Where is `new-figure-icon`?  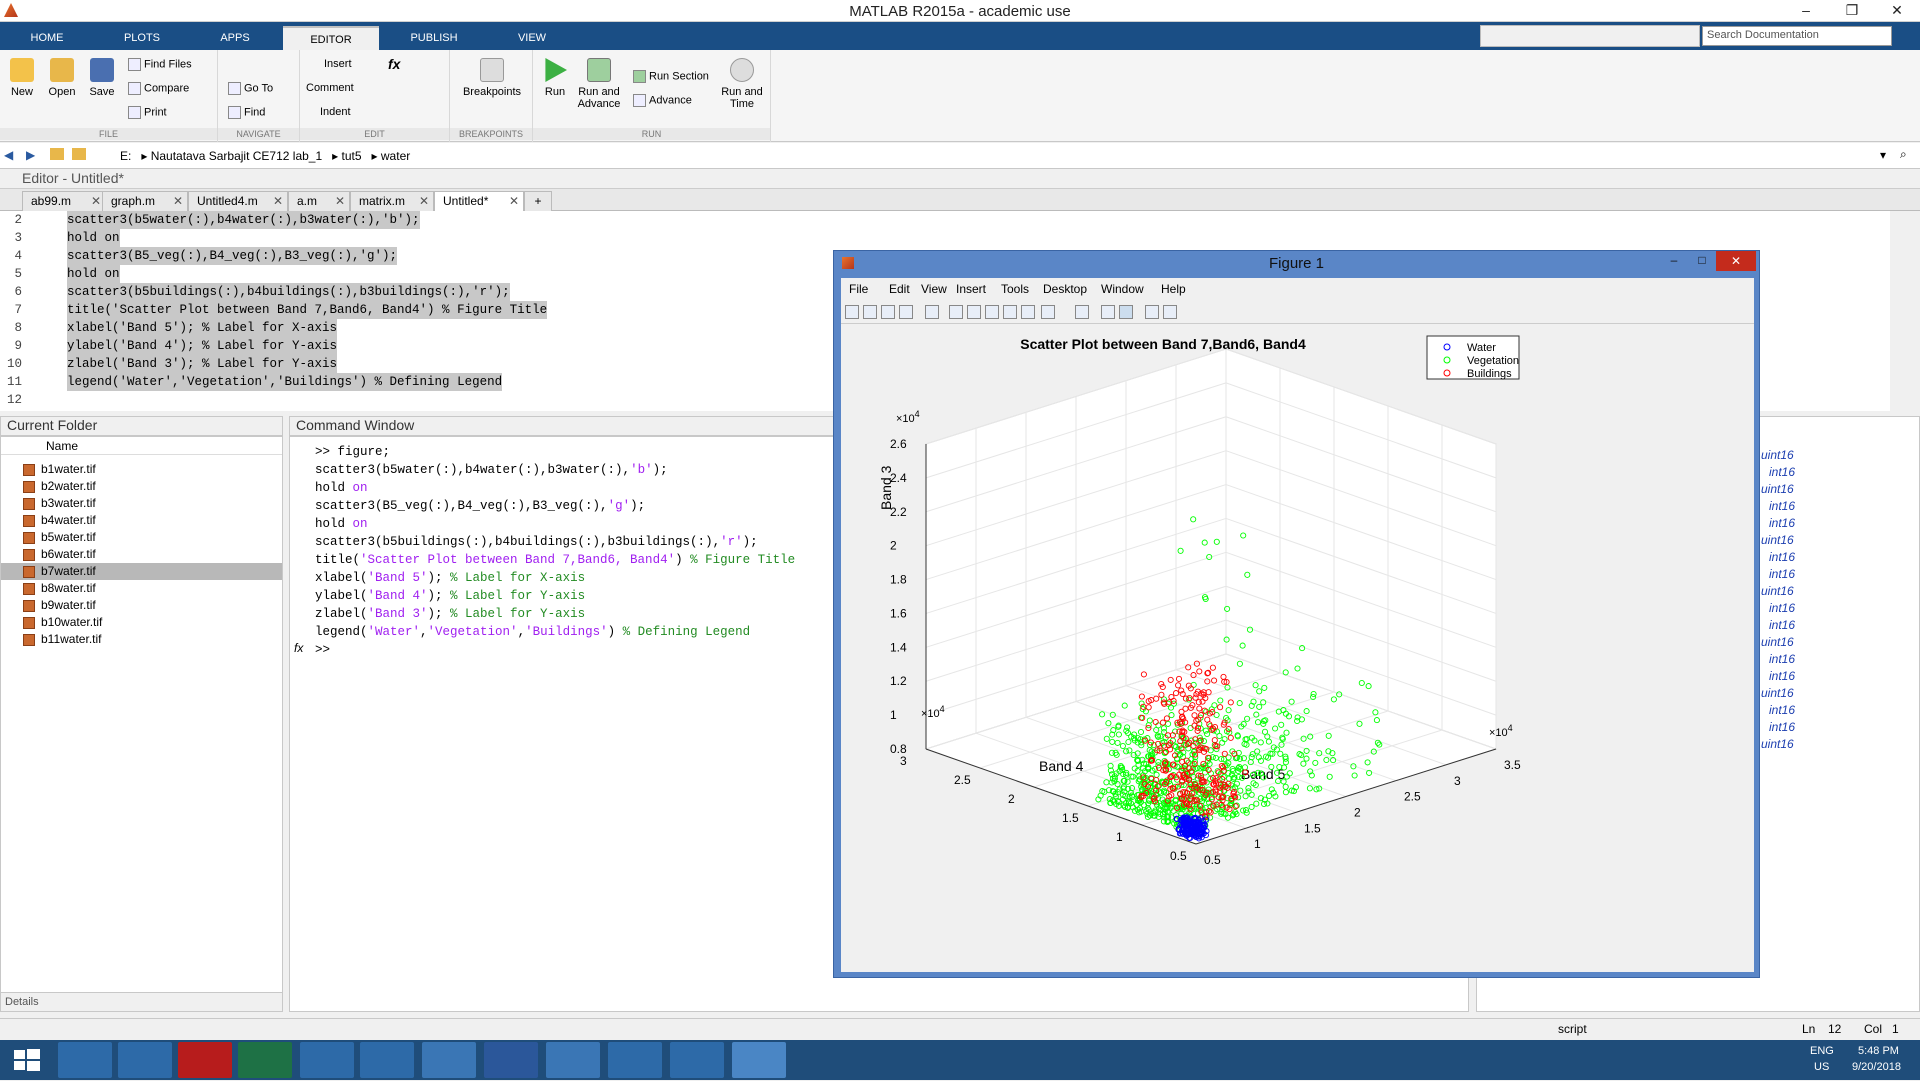
new-figure-icon is located at coordinates (852, 312).